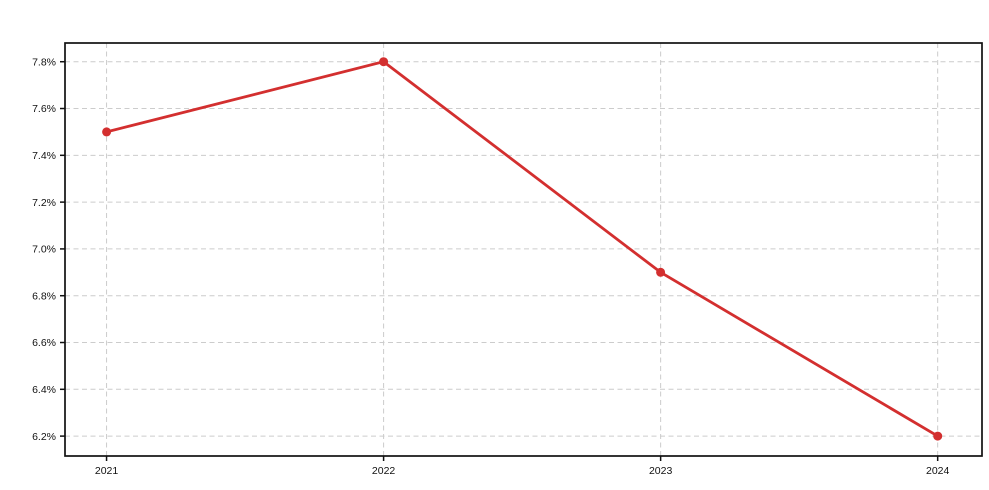 Image resolution: width=989 pixels, height=490 pixels. I want to click on y-tick-label: 7.4%, so click(44, 156).